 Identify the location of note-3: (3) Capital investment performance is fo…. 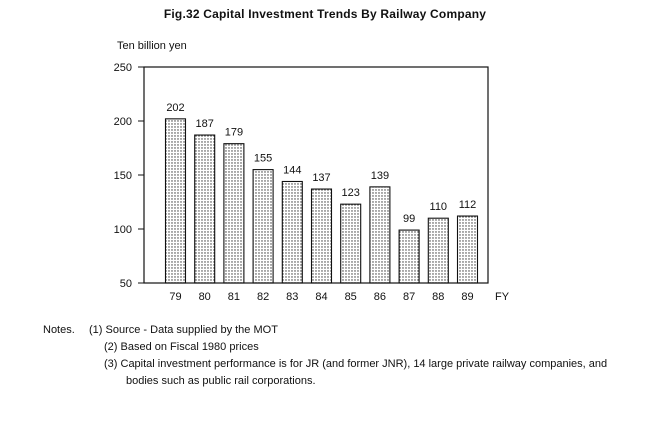
(356, 364).